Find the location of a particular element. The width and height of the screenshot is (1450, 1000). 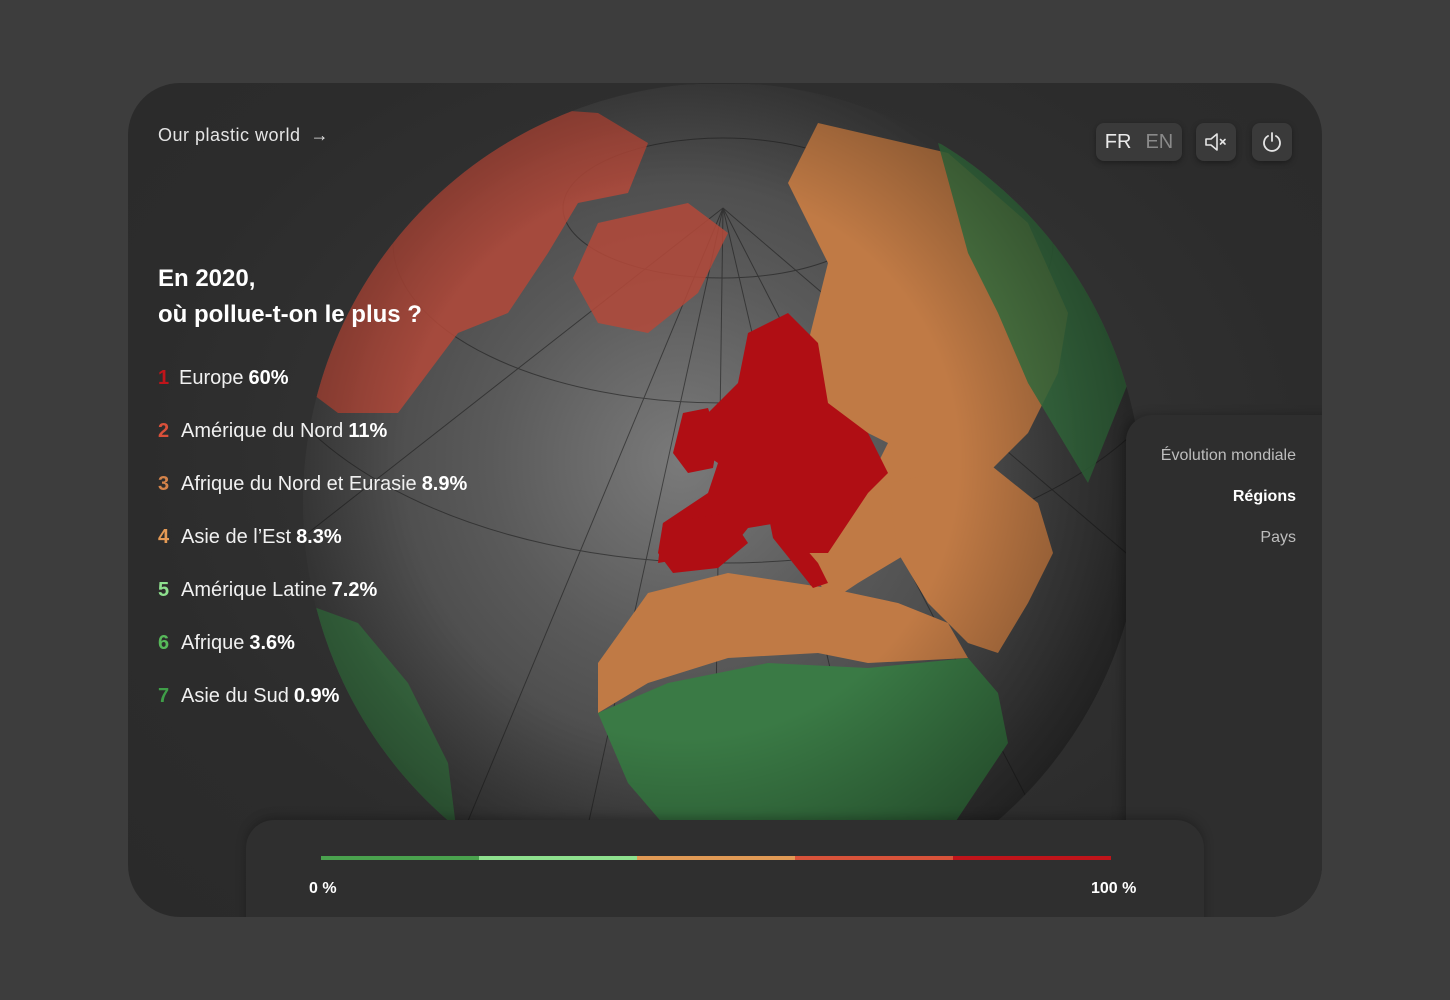

power-button is located at coordinates (1272, 142).